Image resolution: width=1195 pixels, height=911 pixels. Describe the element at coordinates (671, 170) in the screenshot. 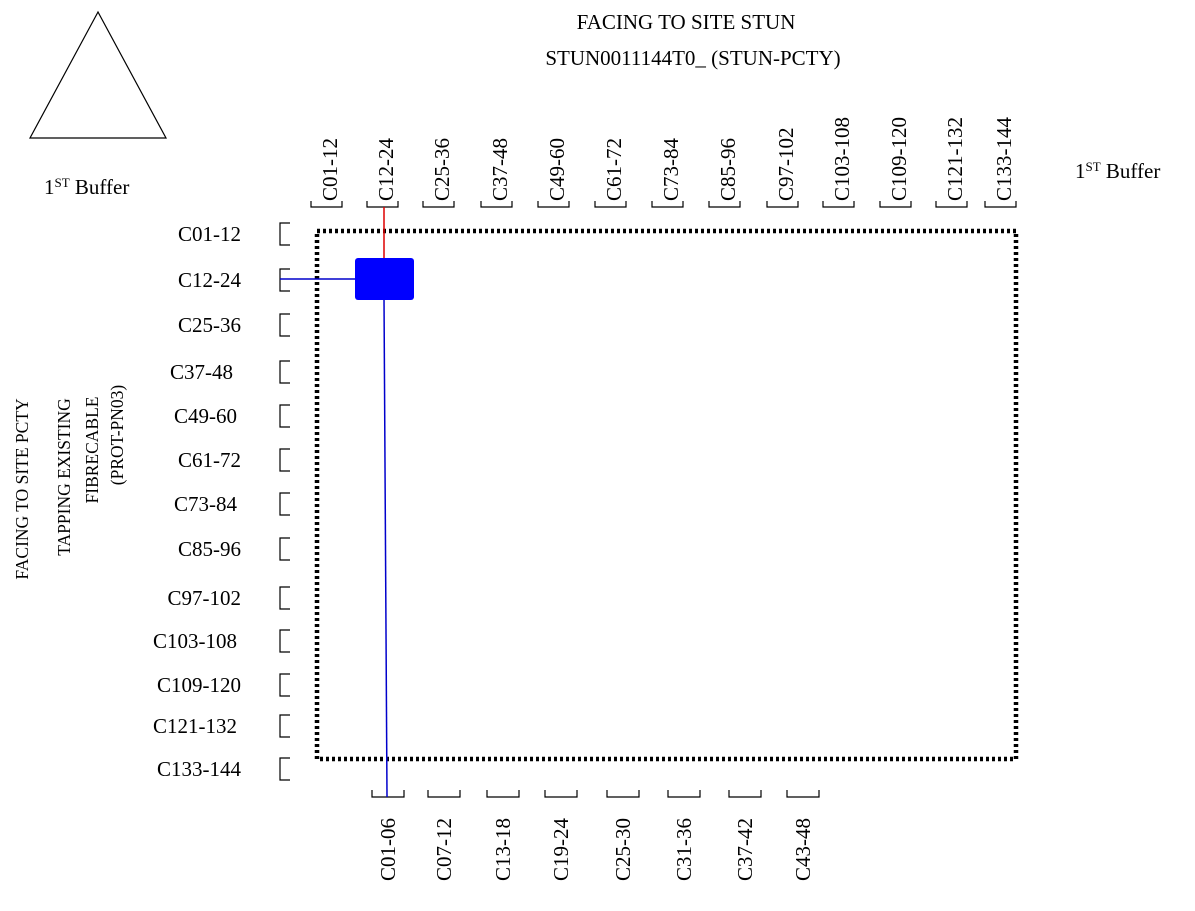

I see `top-cable-label: C73-84` at that location.